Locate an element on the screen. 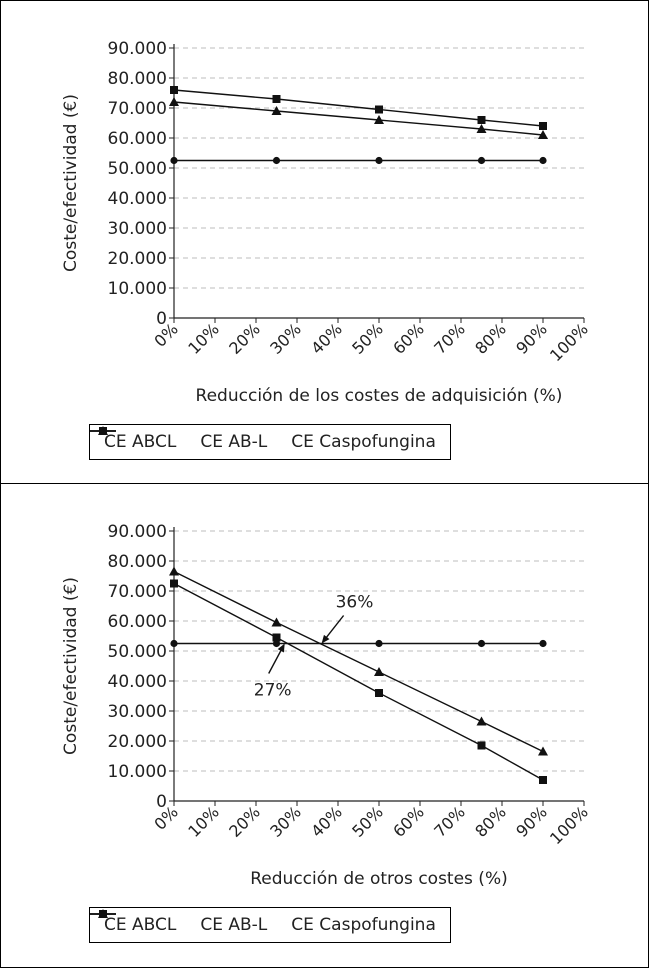 This screenshot has height=968, width=649. annotation-label: 36% is located at coordinates (355, 603).